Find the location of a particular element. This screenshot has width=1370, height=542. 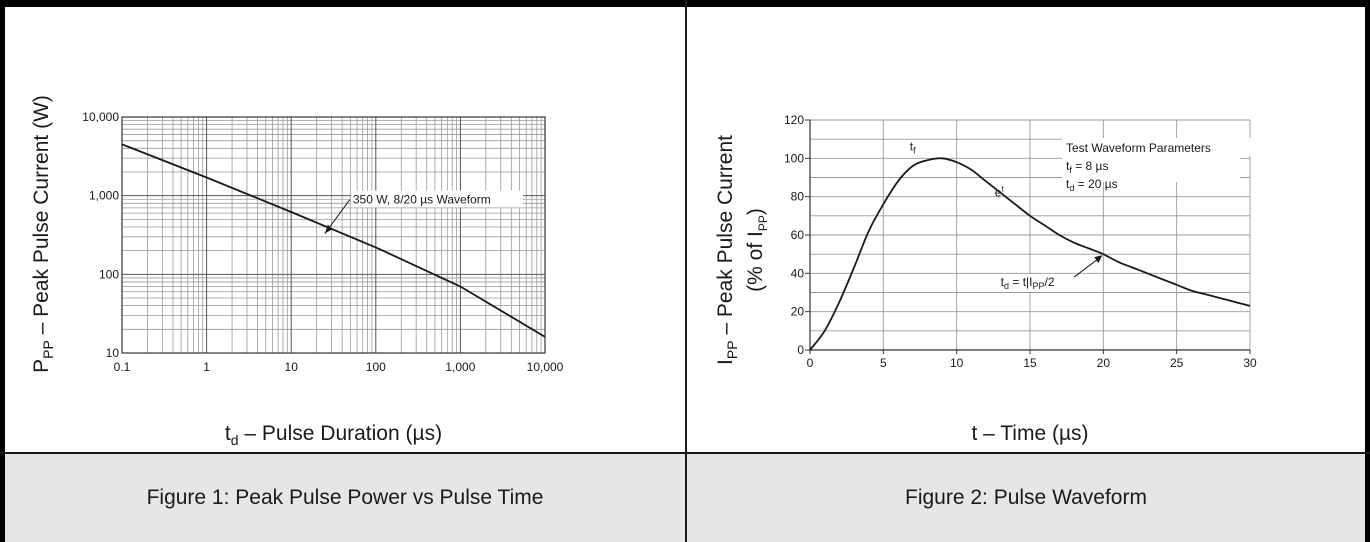

x-tick-label: 1 is located at coordinates (206, 367).